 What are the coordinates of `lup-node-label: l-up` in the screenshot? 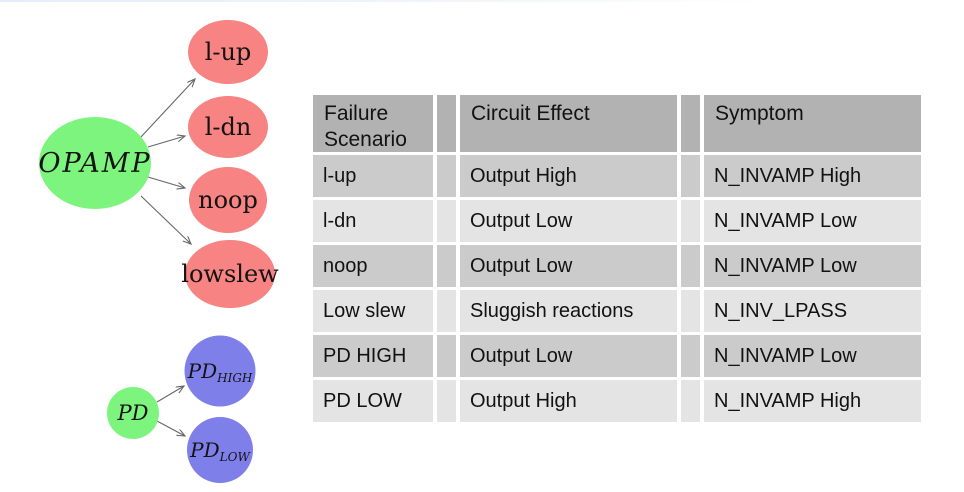 It's located at (228, 52).